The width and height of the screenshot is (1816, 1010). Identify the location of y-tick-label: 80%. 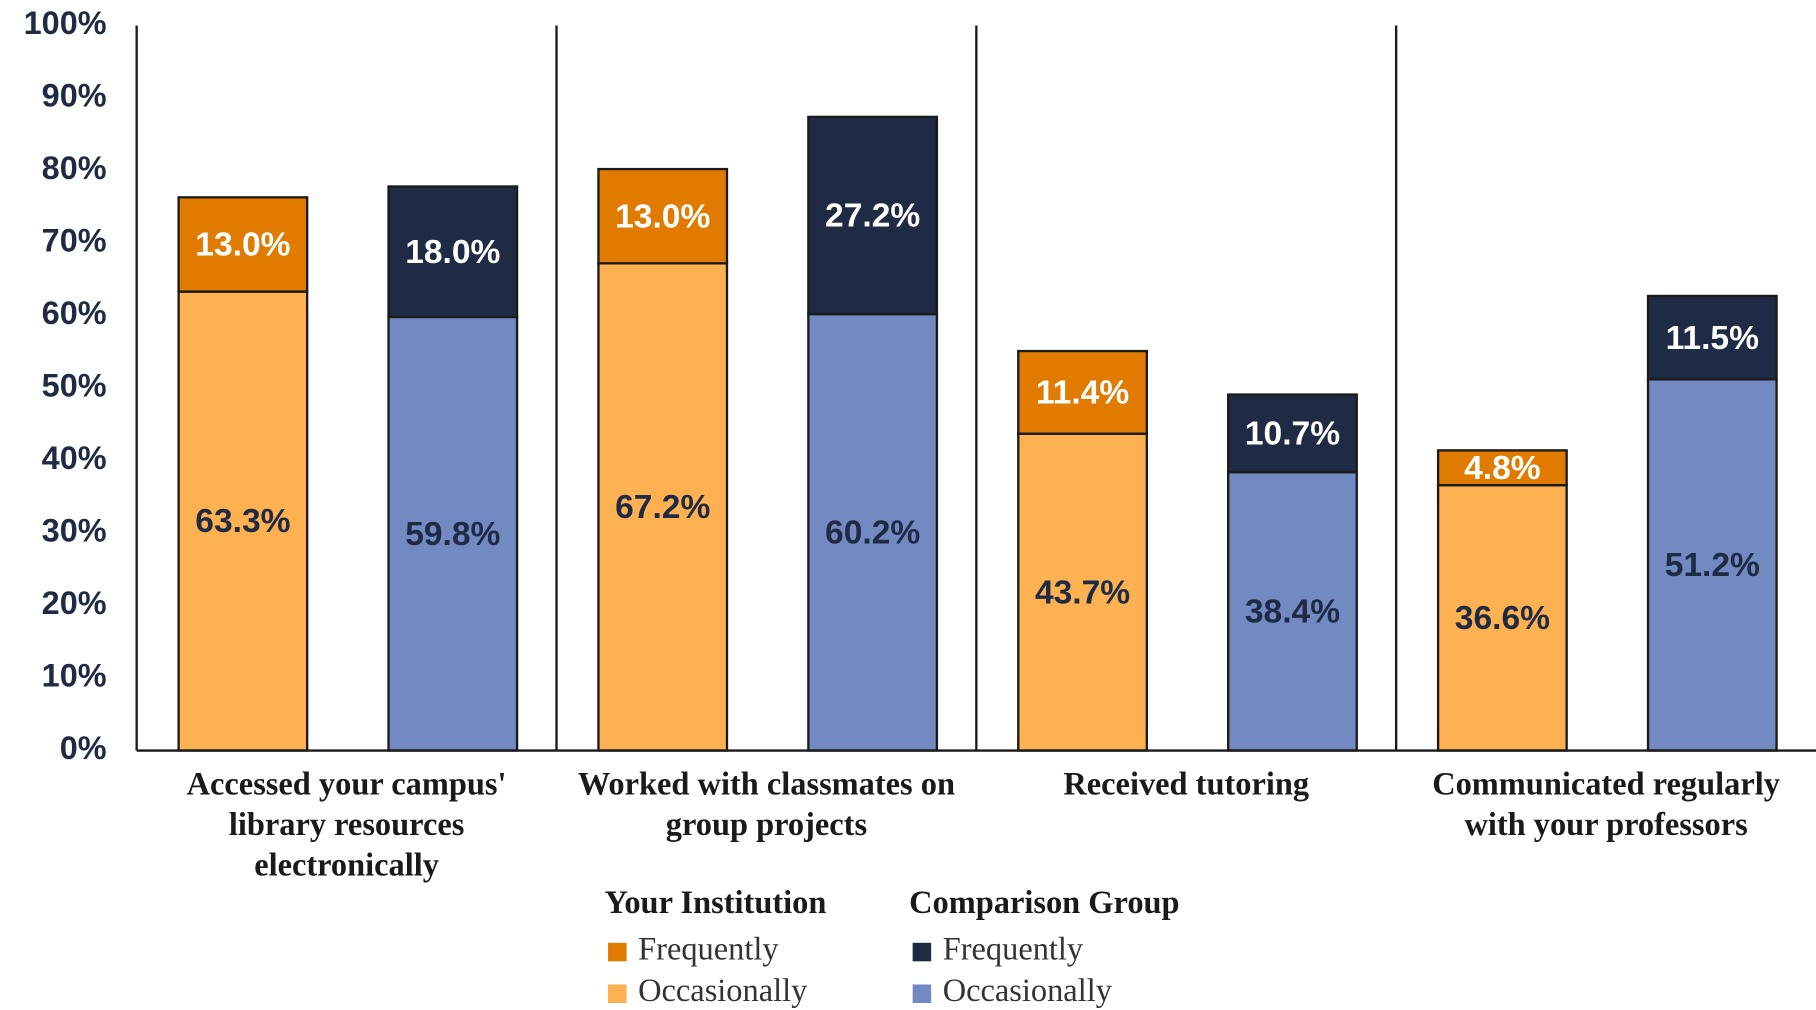
(74, 168).